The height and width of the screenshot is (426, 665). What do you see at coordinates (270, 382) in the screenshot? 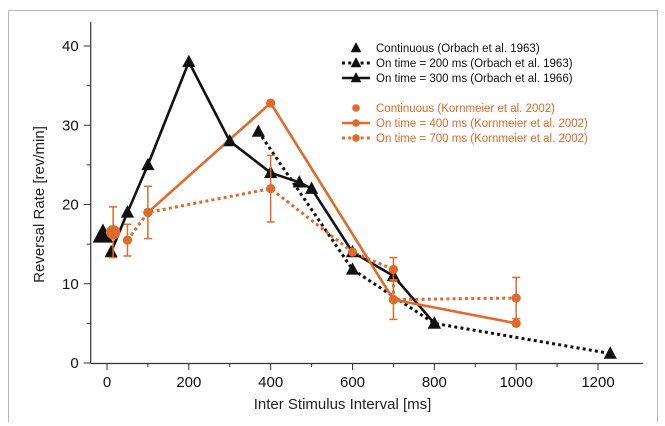
I see `x-tick-label: 400` at bounding box center [270, 382].